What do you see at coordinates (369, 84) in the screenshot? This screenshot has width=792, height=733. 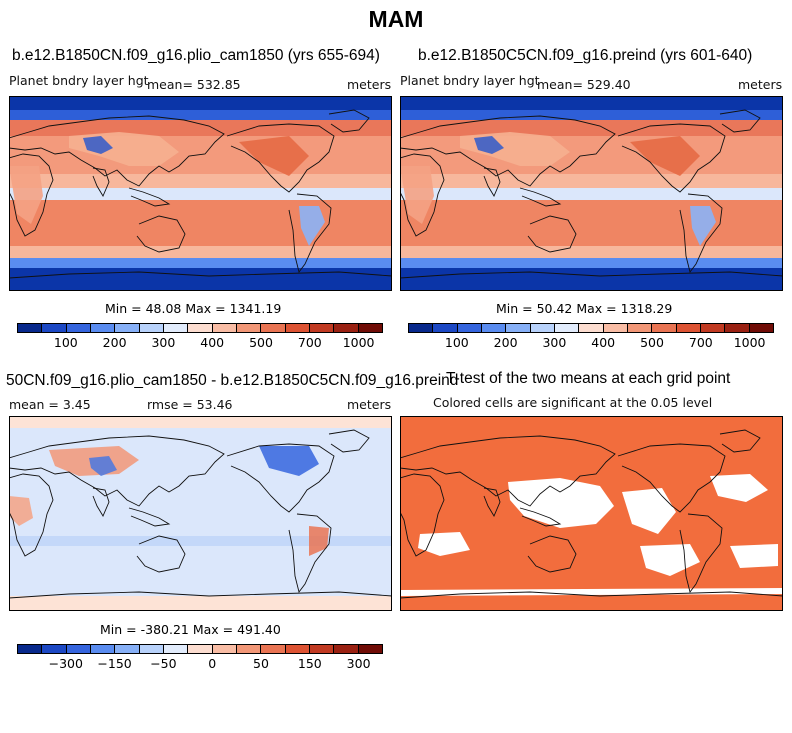 I see `panel1-units: meters` at bounding box center [369, 84].